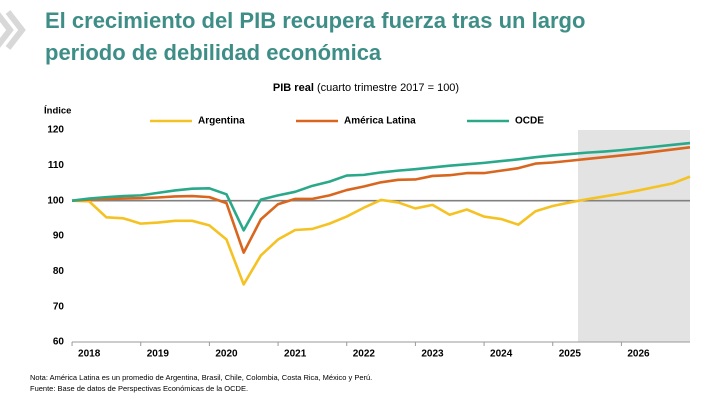 This screenshot has width=704, height=410. Describe the element at coordinates (634, 236) in the screenshot. I see `projection-shade` at that location.